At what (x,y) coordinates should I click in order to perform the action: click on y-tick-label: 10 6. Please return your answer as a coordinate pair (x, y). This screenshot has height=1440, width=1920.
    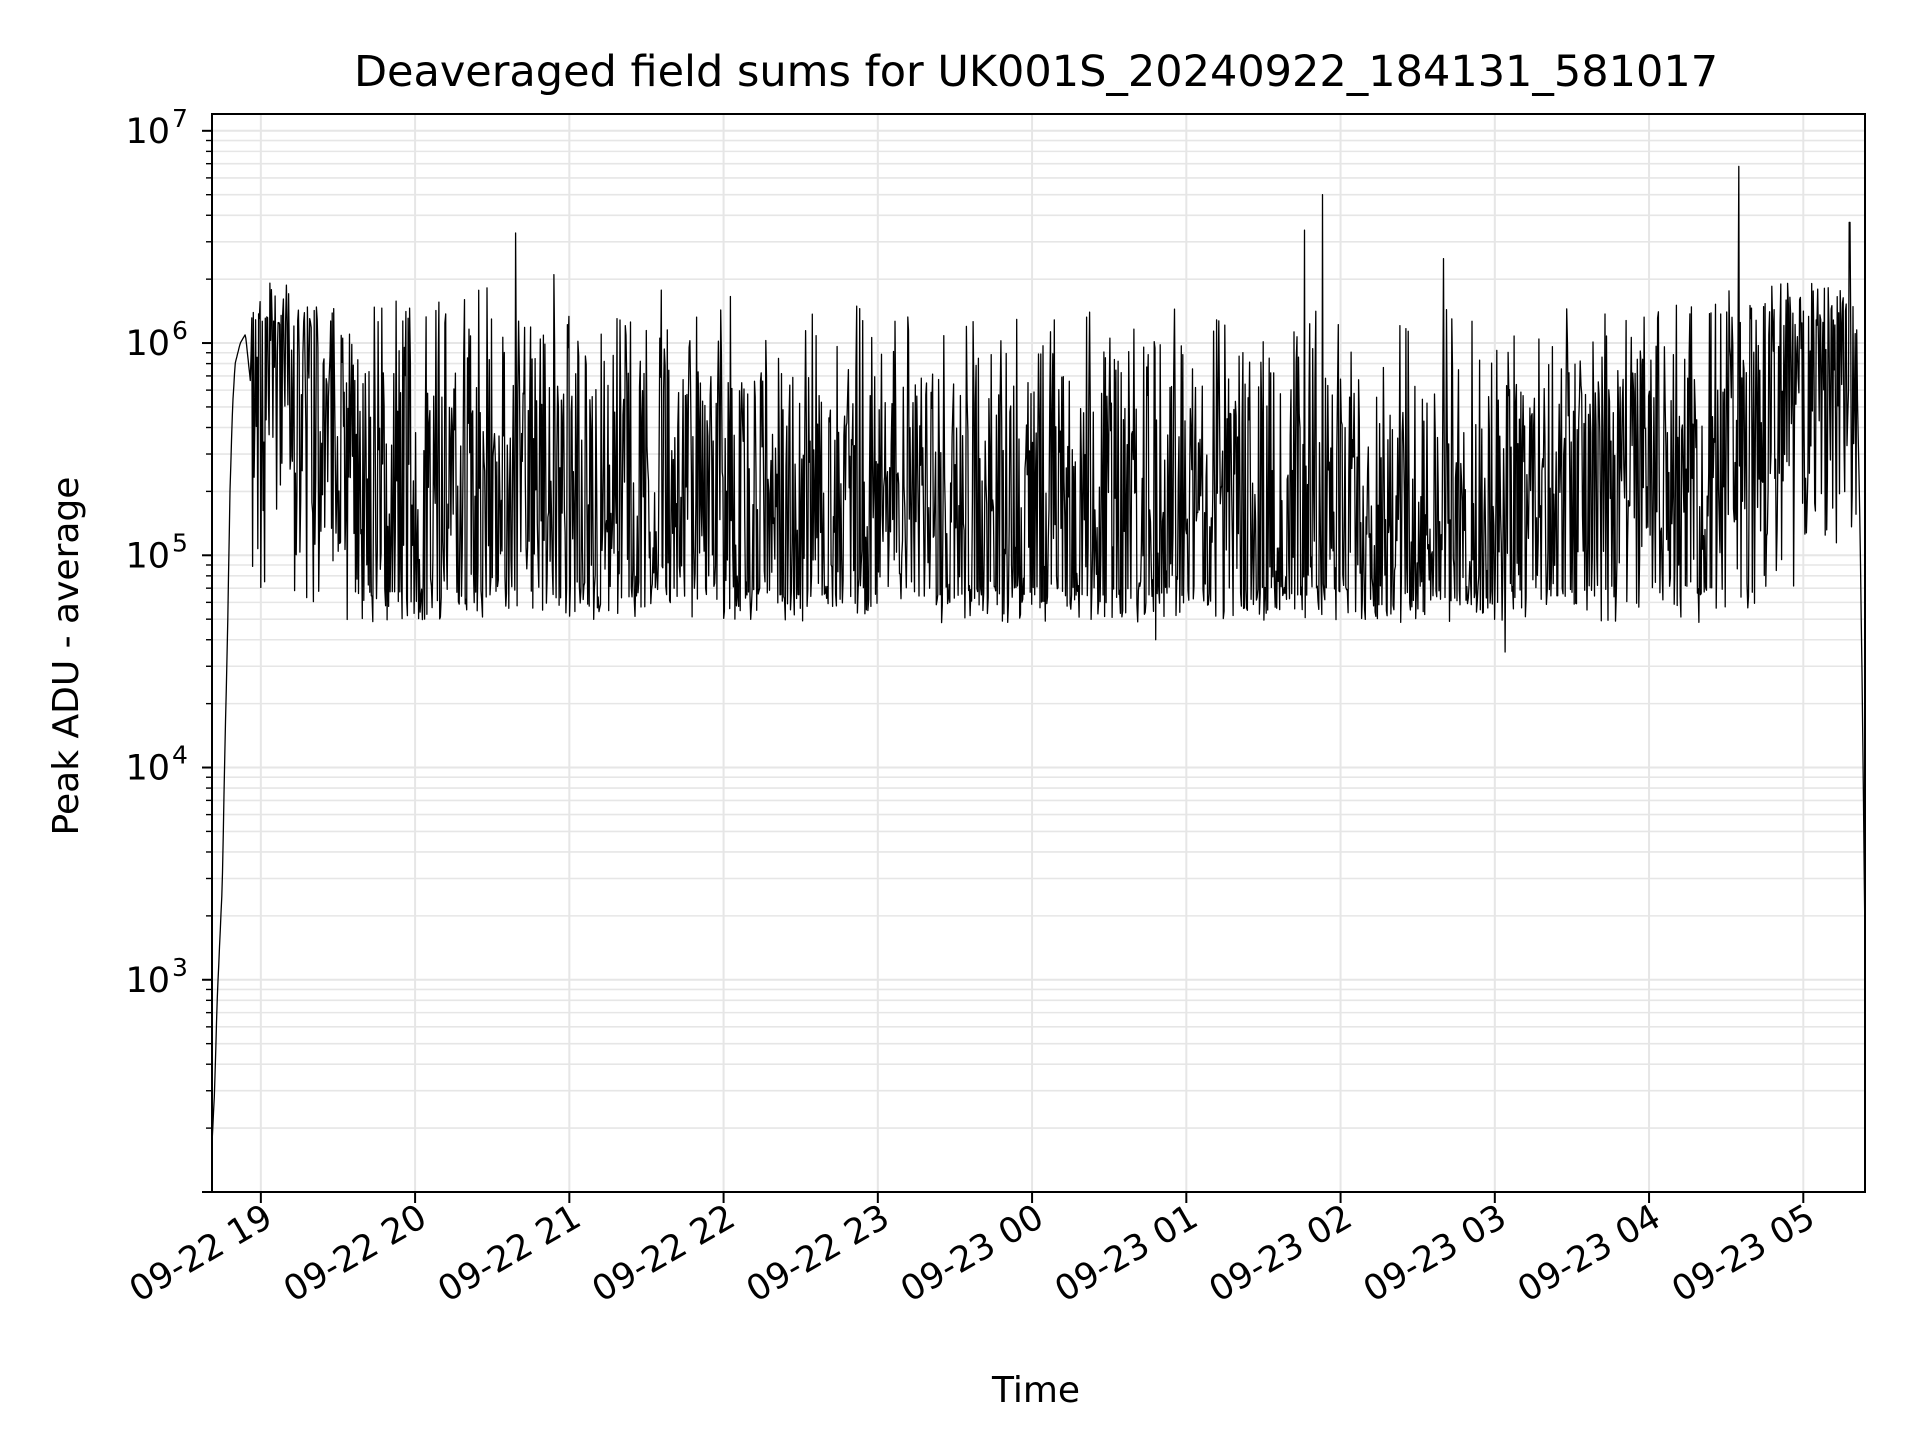
    Looking at the image, I should click on (156, 340).